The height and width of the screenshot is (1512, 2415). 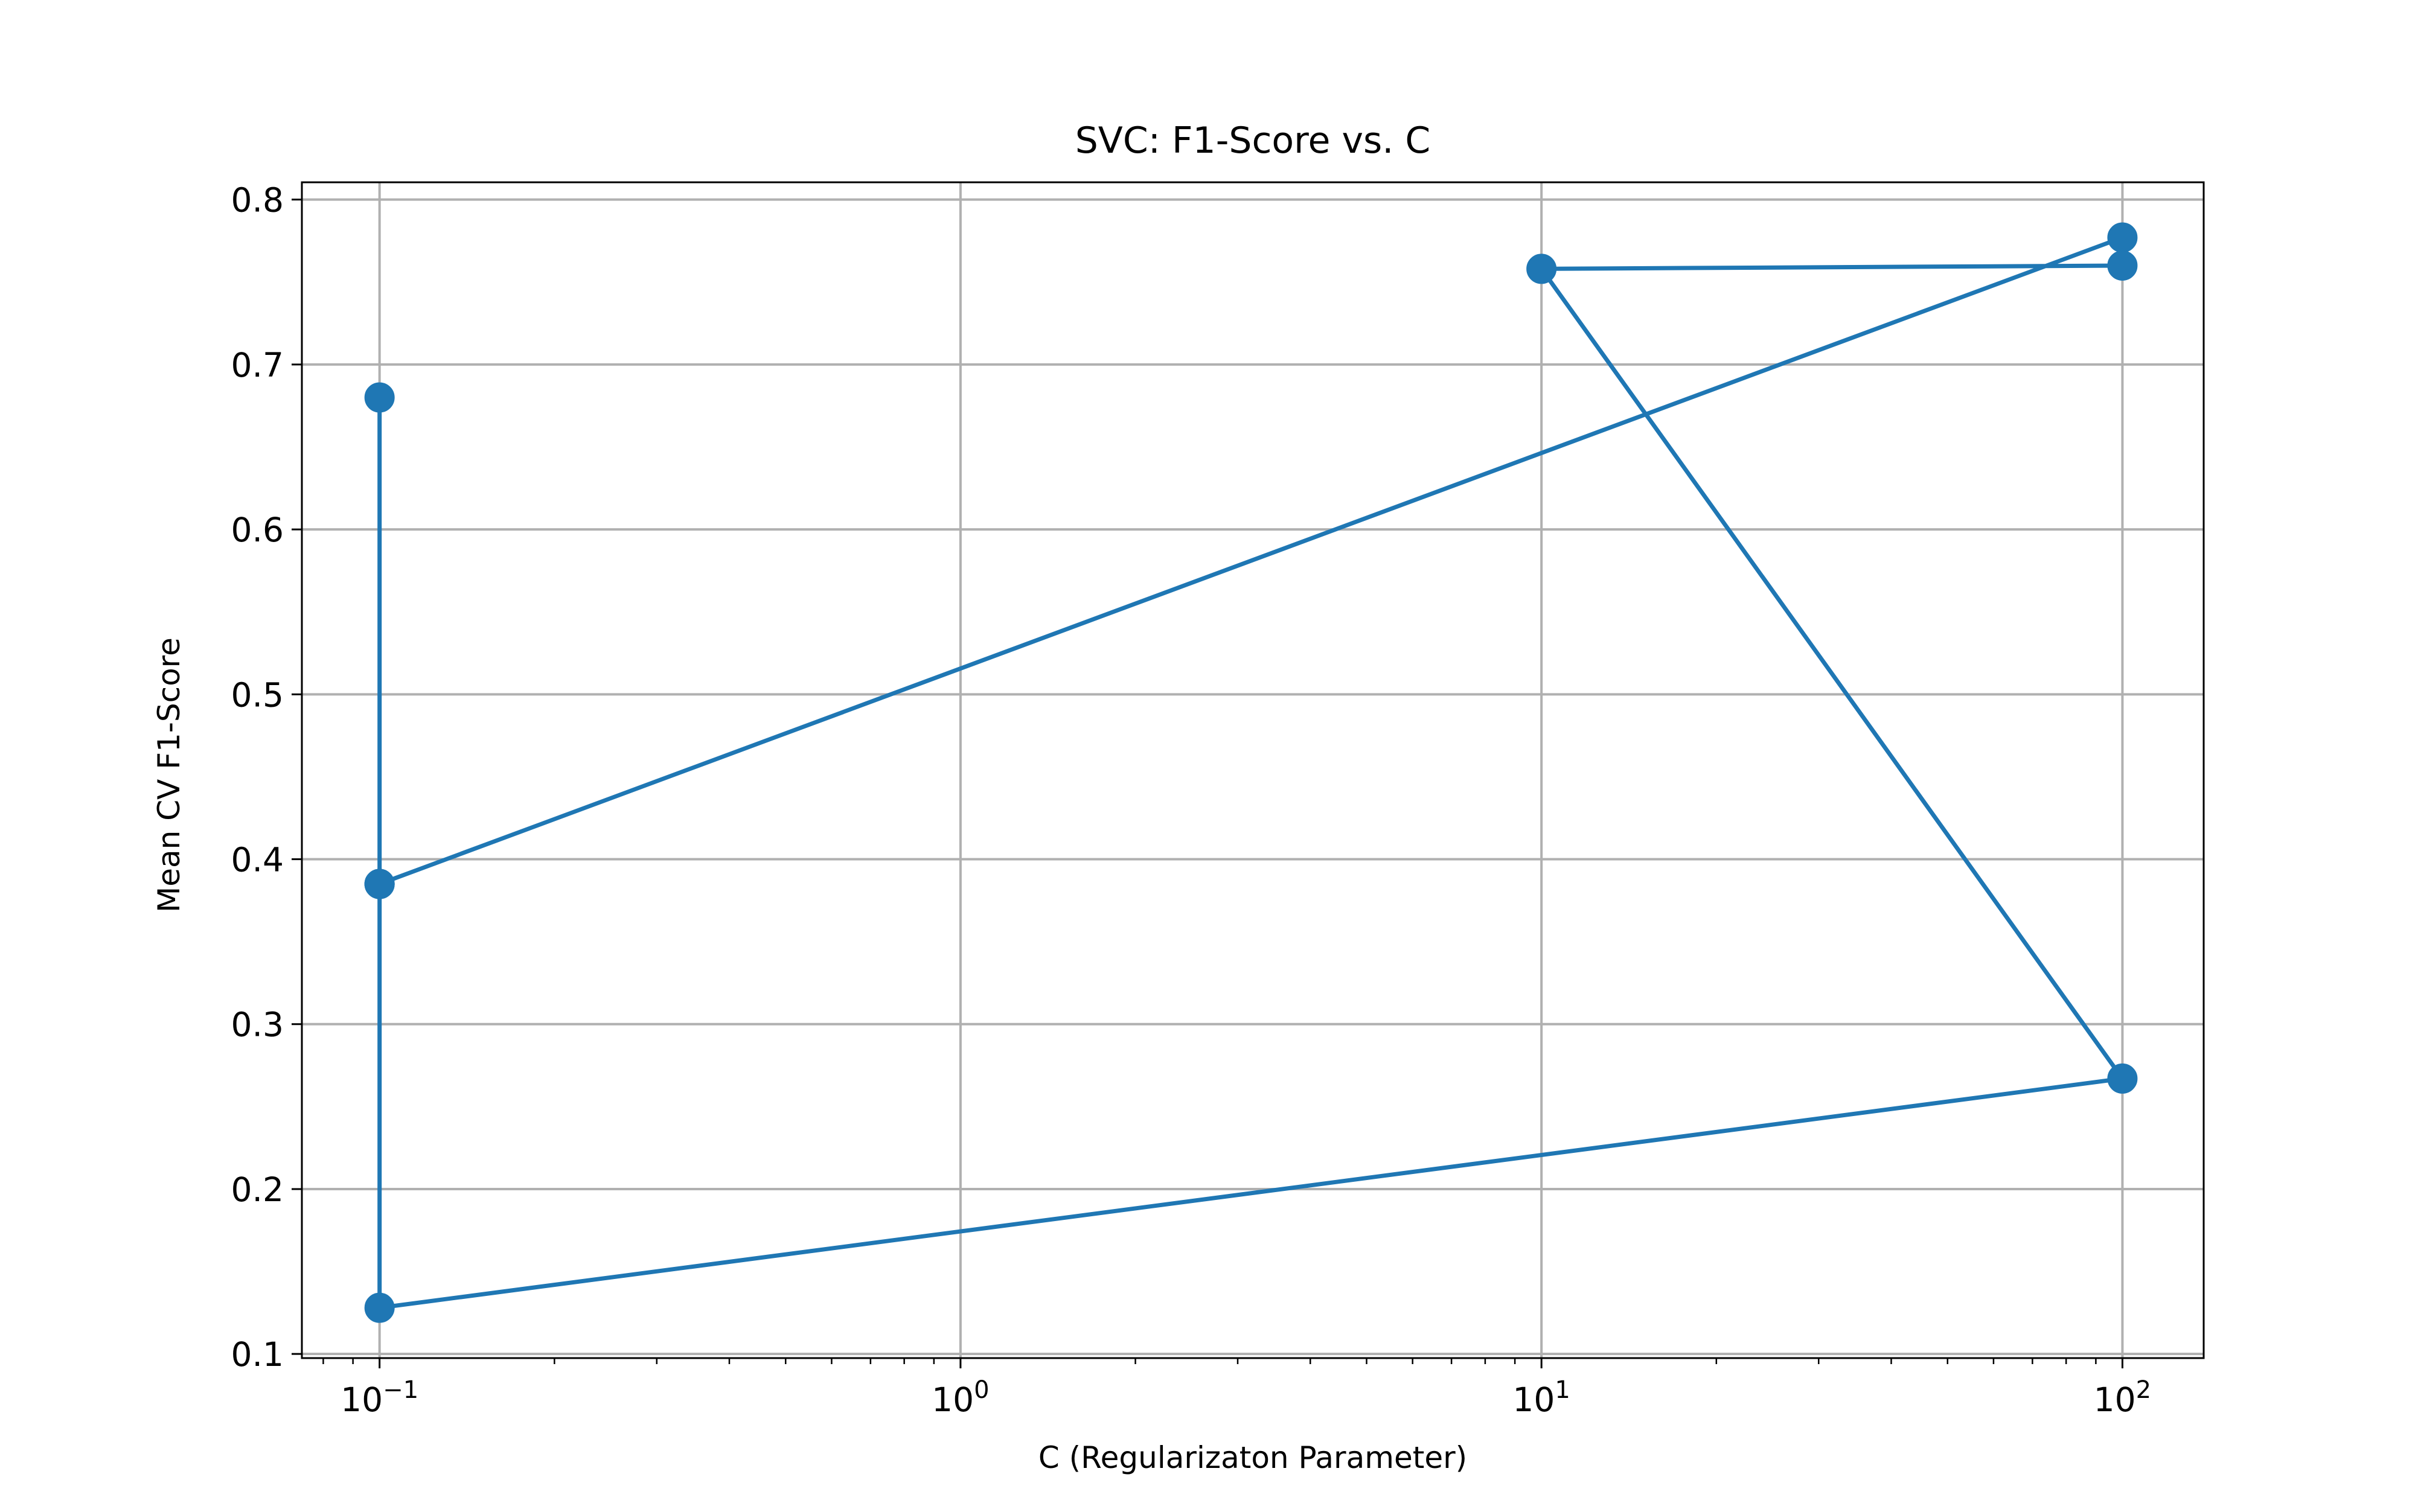 I want to click on y-tick-label: 0.6, so click(x=257, y=530).